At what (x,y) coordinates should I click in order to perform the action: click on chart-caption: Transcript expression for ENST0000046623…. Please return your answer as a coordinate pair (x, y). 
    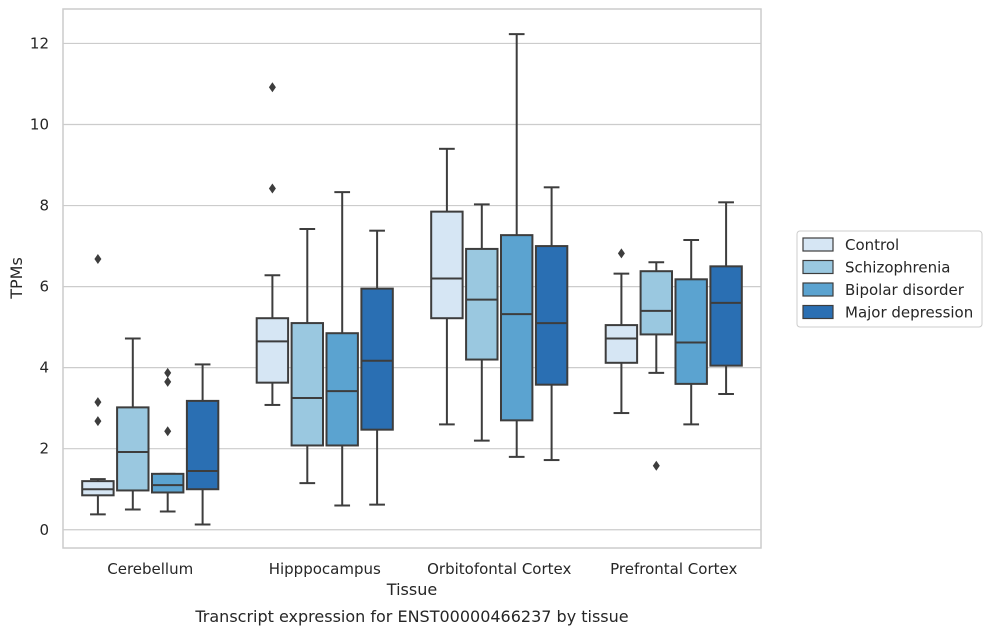
    Looking at the image, I should click on (411, 616).